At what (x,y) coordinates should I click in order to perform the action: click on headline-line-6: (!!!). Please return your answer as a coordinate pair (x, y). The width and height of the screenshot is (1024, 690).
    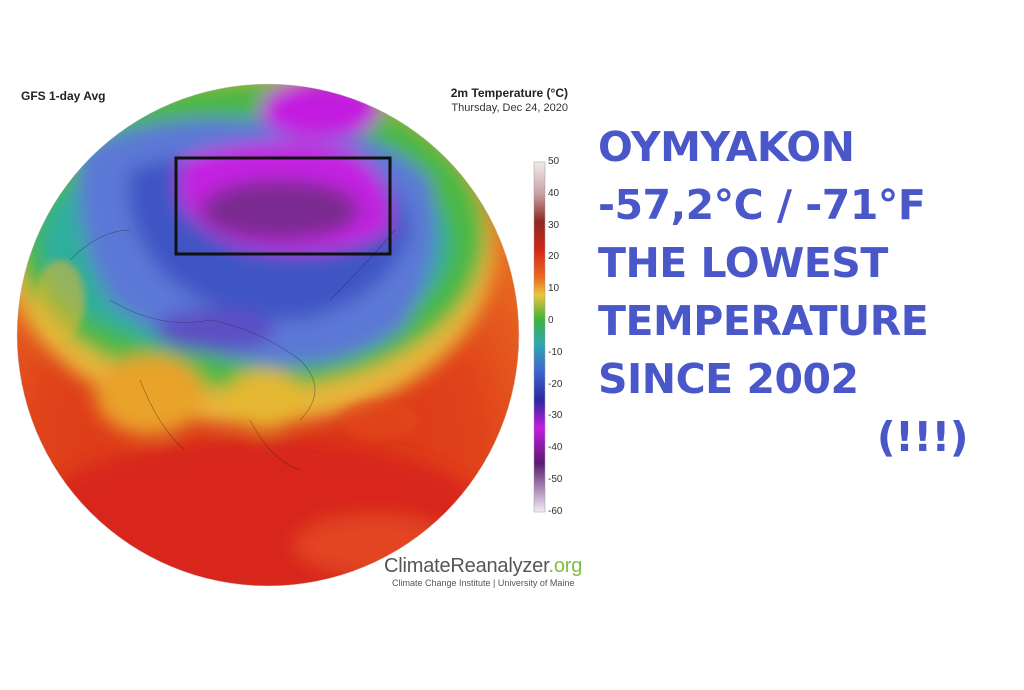
    Looking at the image, I should click on (922, 437).